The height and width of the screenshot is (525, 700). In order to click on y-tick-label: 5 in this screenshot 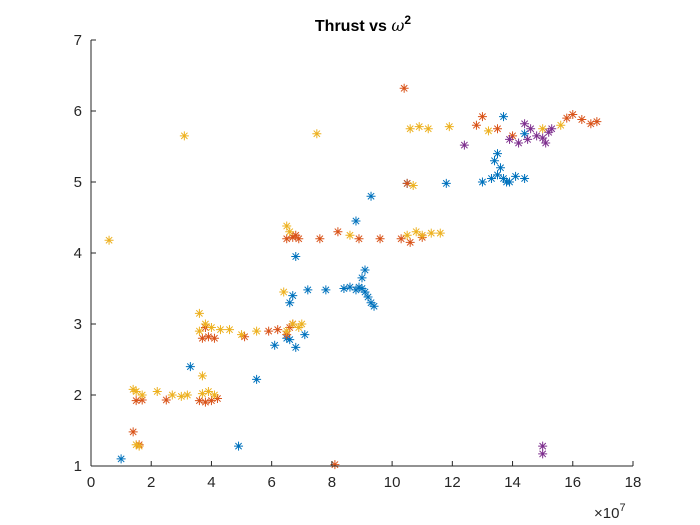, I will do `click(78, 182)`.